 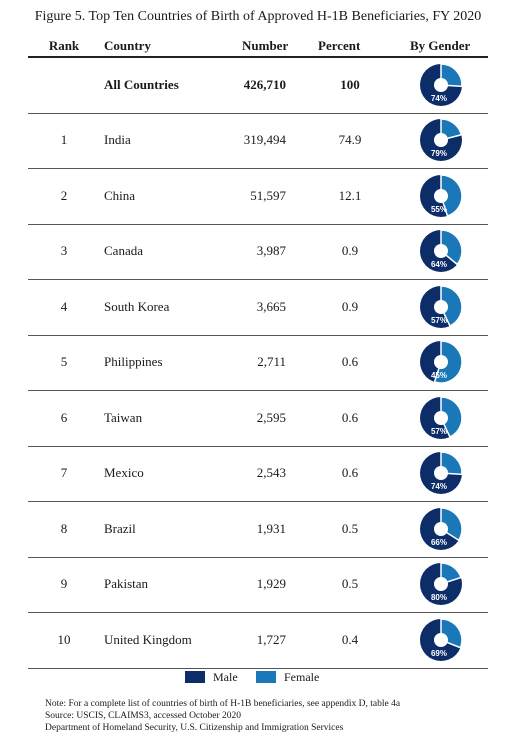 What do you see at coordinates (258, 57) in the screenshot?
I see `header-rule` at bounding box center [258, 57].